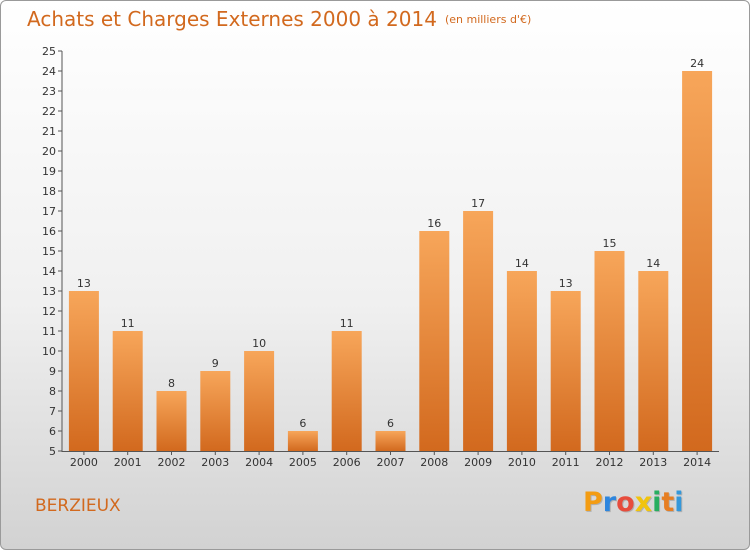  I want to click on bar-2010, so click(521, 361).